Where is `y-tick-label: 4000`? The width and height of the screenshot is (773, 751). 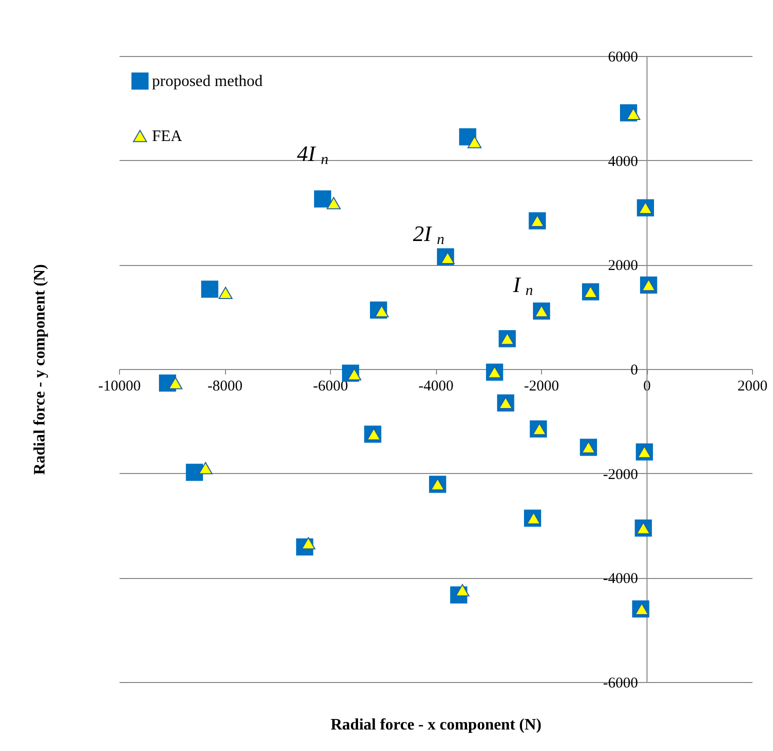 y-tick-label: 4000 is located at coordinates (623, 162).